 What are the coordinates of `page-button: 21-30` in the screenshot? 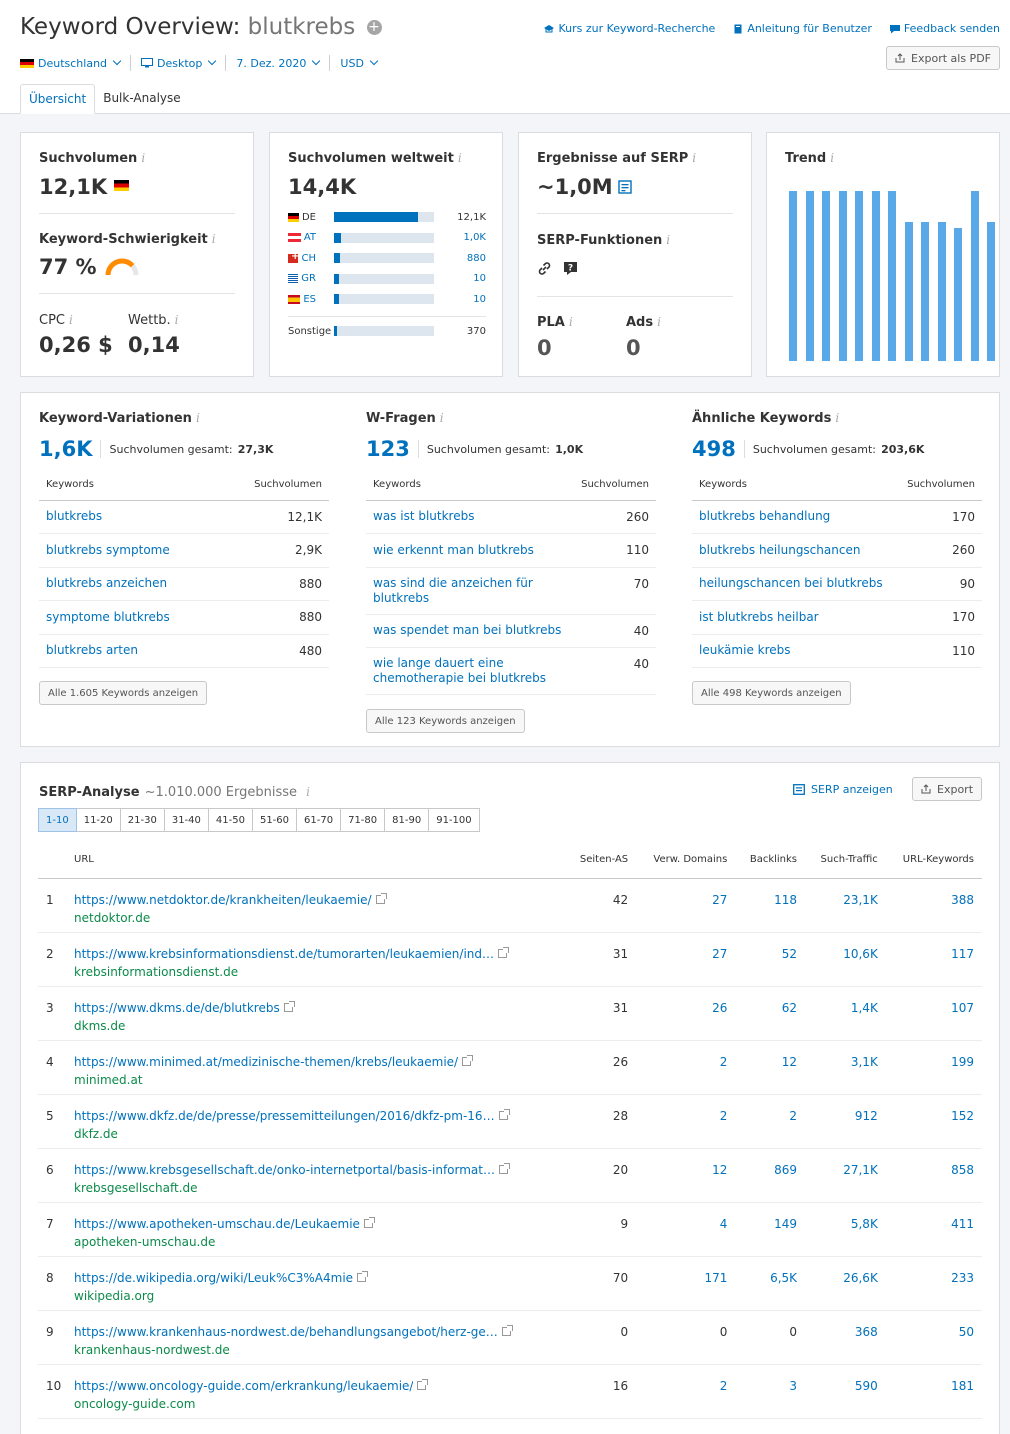 It's located at (142, 820).